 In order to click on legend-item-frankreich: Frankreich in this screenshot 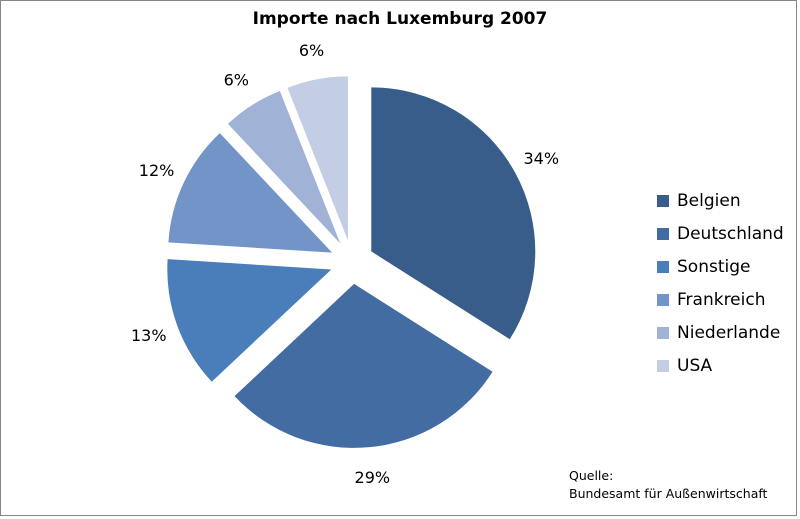, I will do `click(720, 299)`.